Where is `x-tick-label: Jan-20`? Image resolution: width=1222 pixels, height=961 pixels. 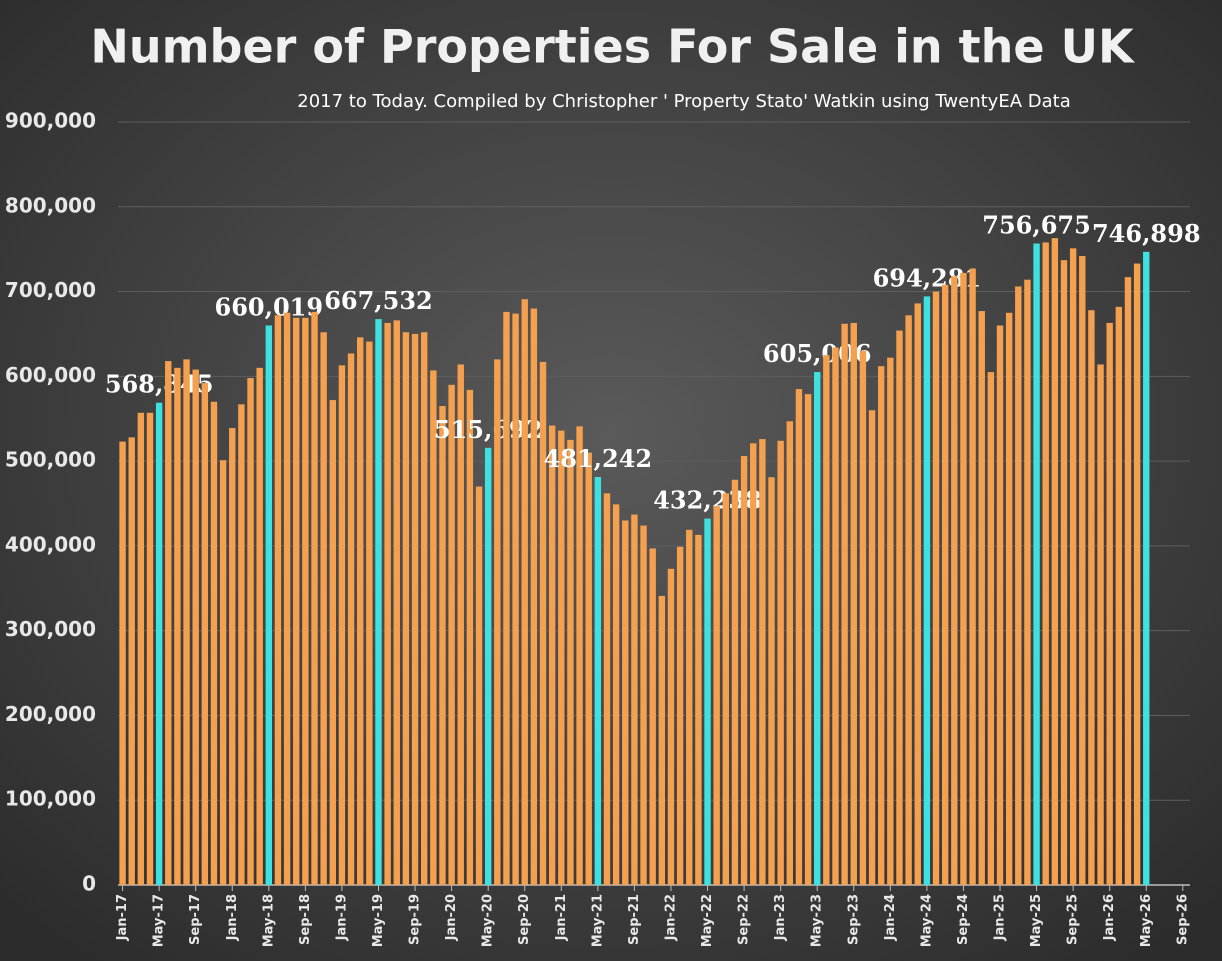
x-tick-label: Jan-20 is located at coordinates (451, 917).